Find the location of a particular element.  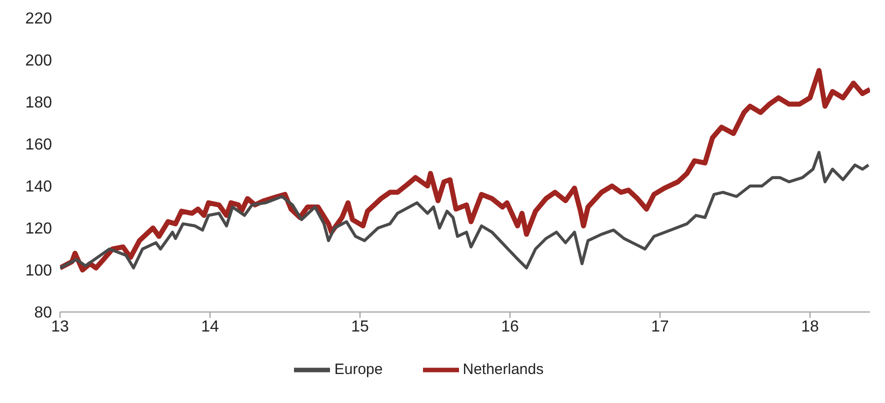

y-tick-label: 80 is located at coordinates (43, 313).